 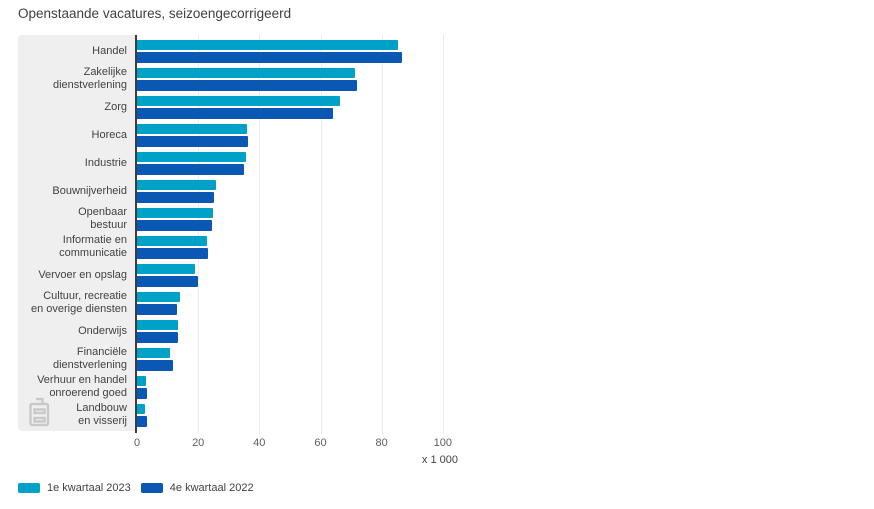 What do you see at coordinates (82, 274) in the screenshot?
I see `category-label: Vervoer en opslag` at bounding box center [82, 274].